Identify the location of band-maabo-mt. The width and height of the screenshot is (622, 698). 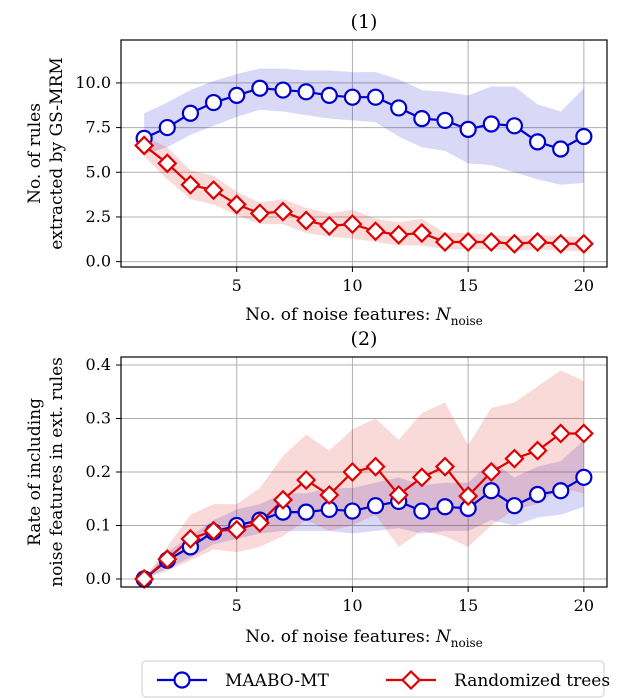
(364, 126).